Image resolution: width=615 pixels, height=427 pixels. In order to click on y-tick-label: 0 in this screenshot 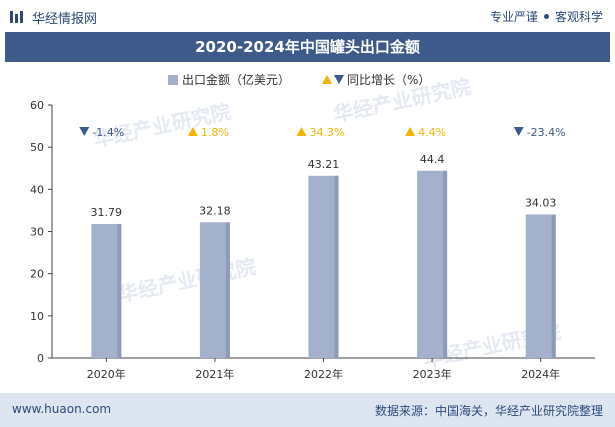, I will do `click(40, 358)`.